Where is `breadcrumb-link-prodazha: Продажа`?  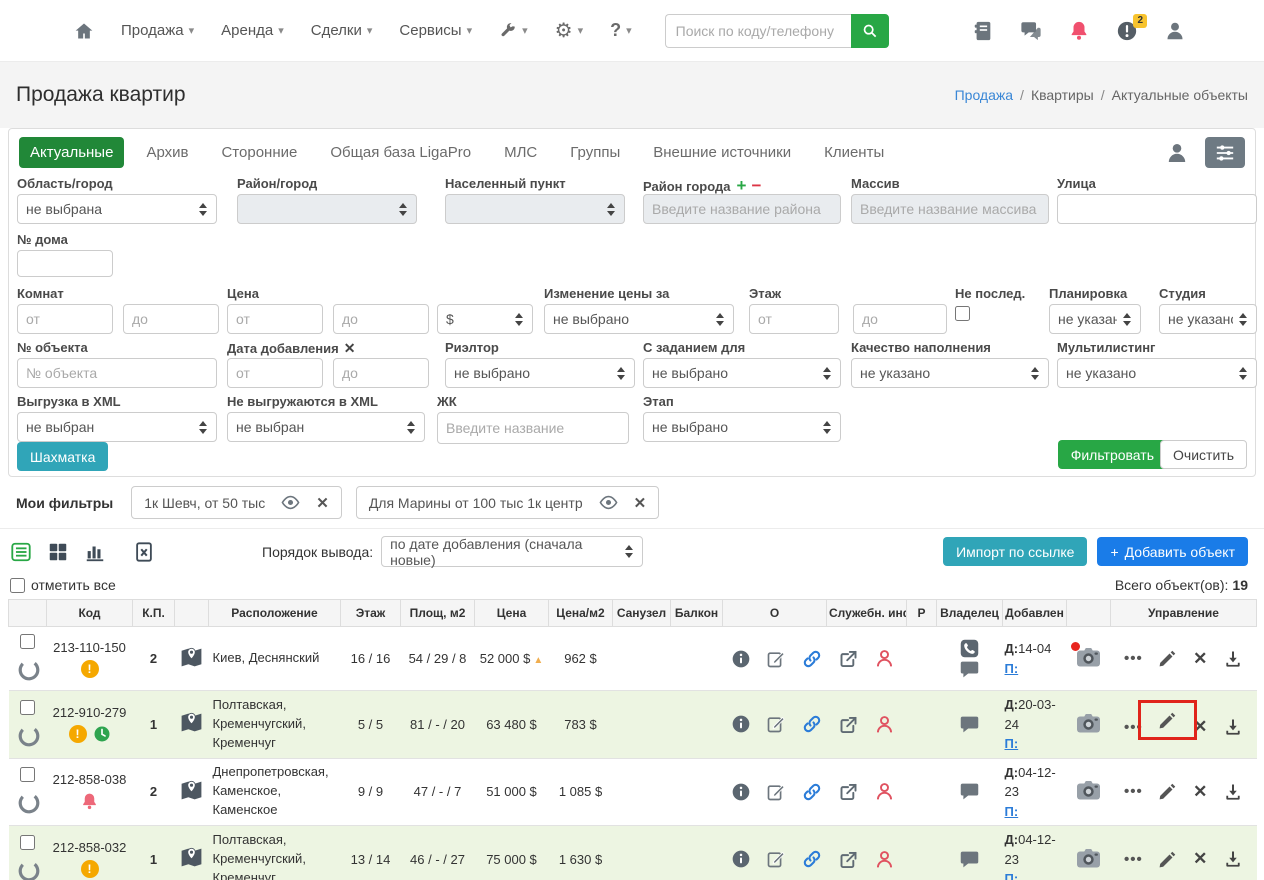 breadcrumb-link-prodazha: Продажа is located at coordinates (984, 95).